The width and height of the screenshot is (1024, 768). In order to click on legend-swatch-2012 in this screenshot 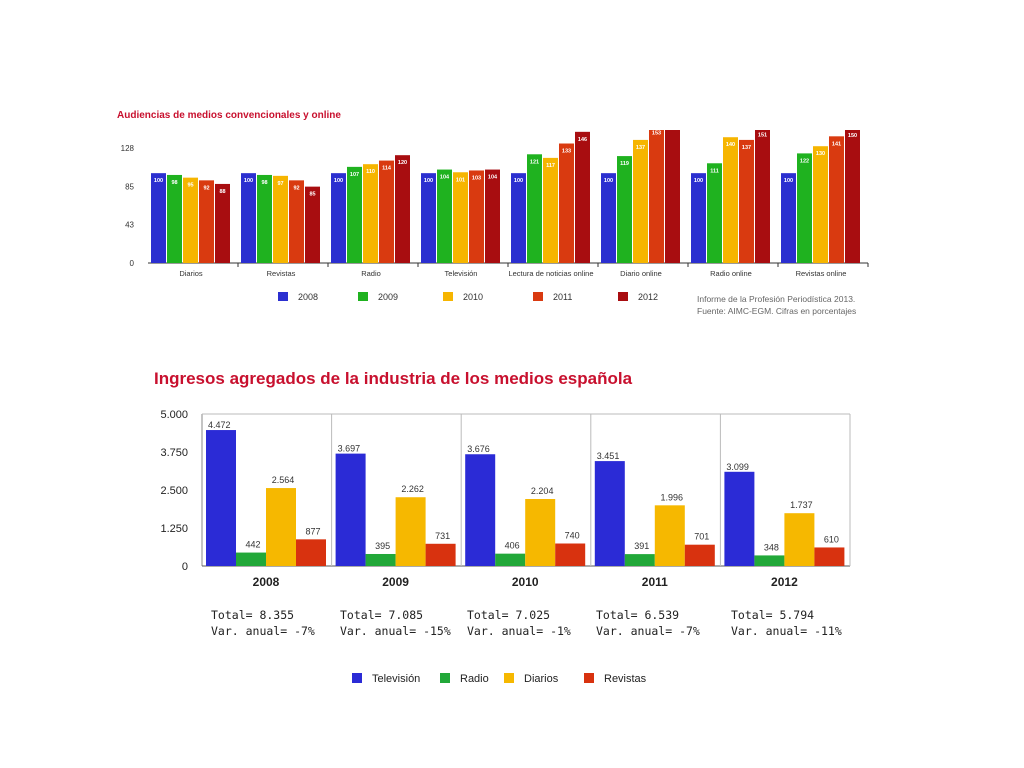, I will do `click(623, 296)`.